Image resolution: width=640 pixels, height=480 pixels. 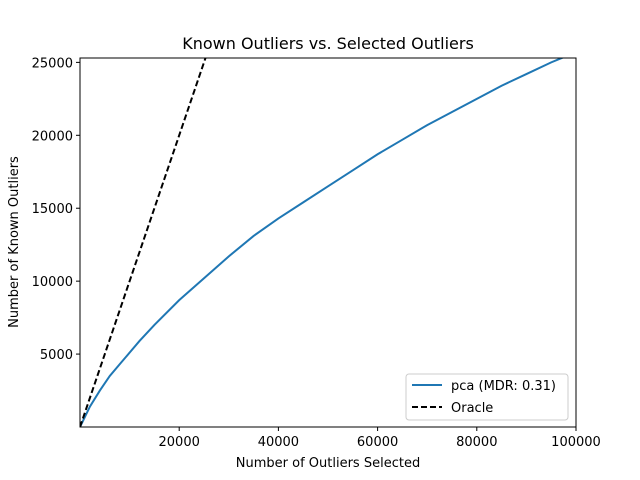 I want to click on y-tick-label: 25000, so click(x=52, y=63).